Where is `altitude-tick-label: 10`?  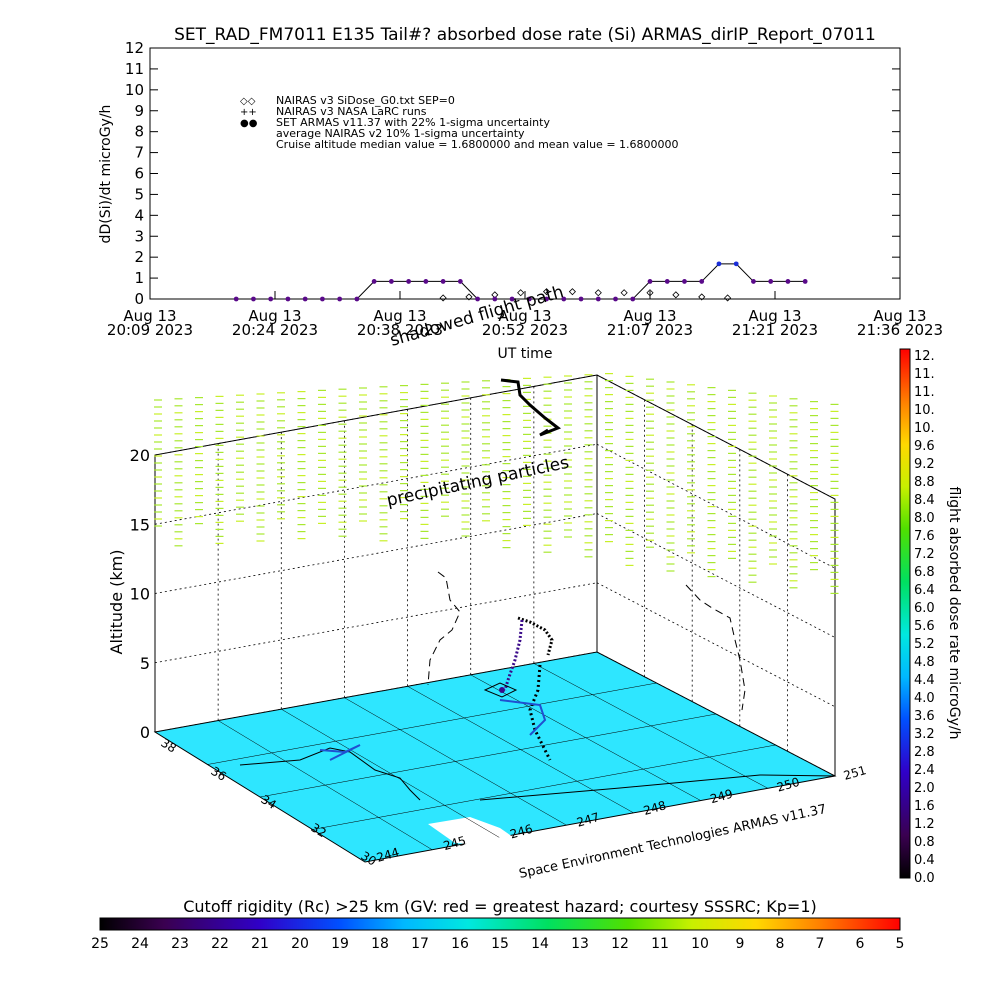 altitude-tick-label: 10 is located at coordinates (140, 594).